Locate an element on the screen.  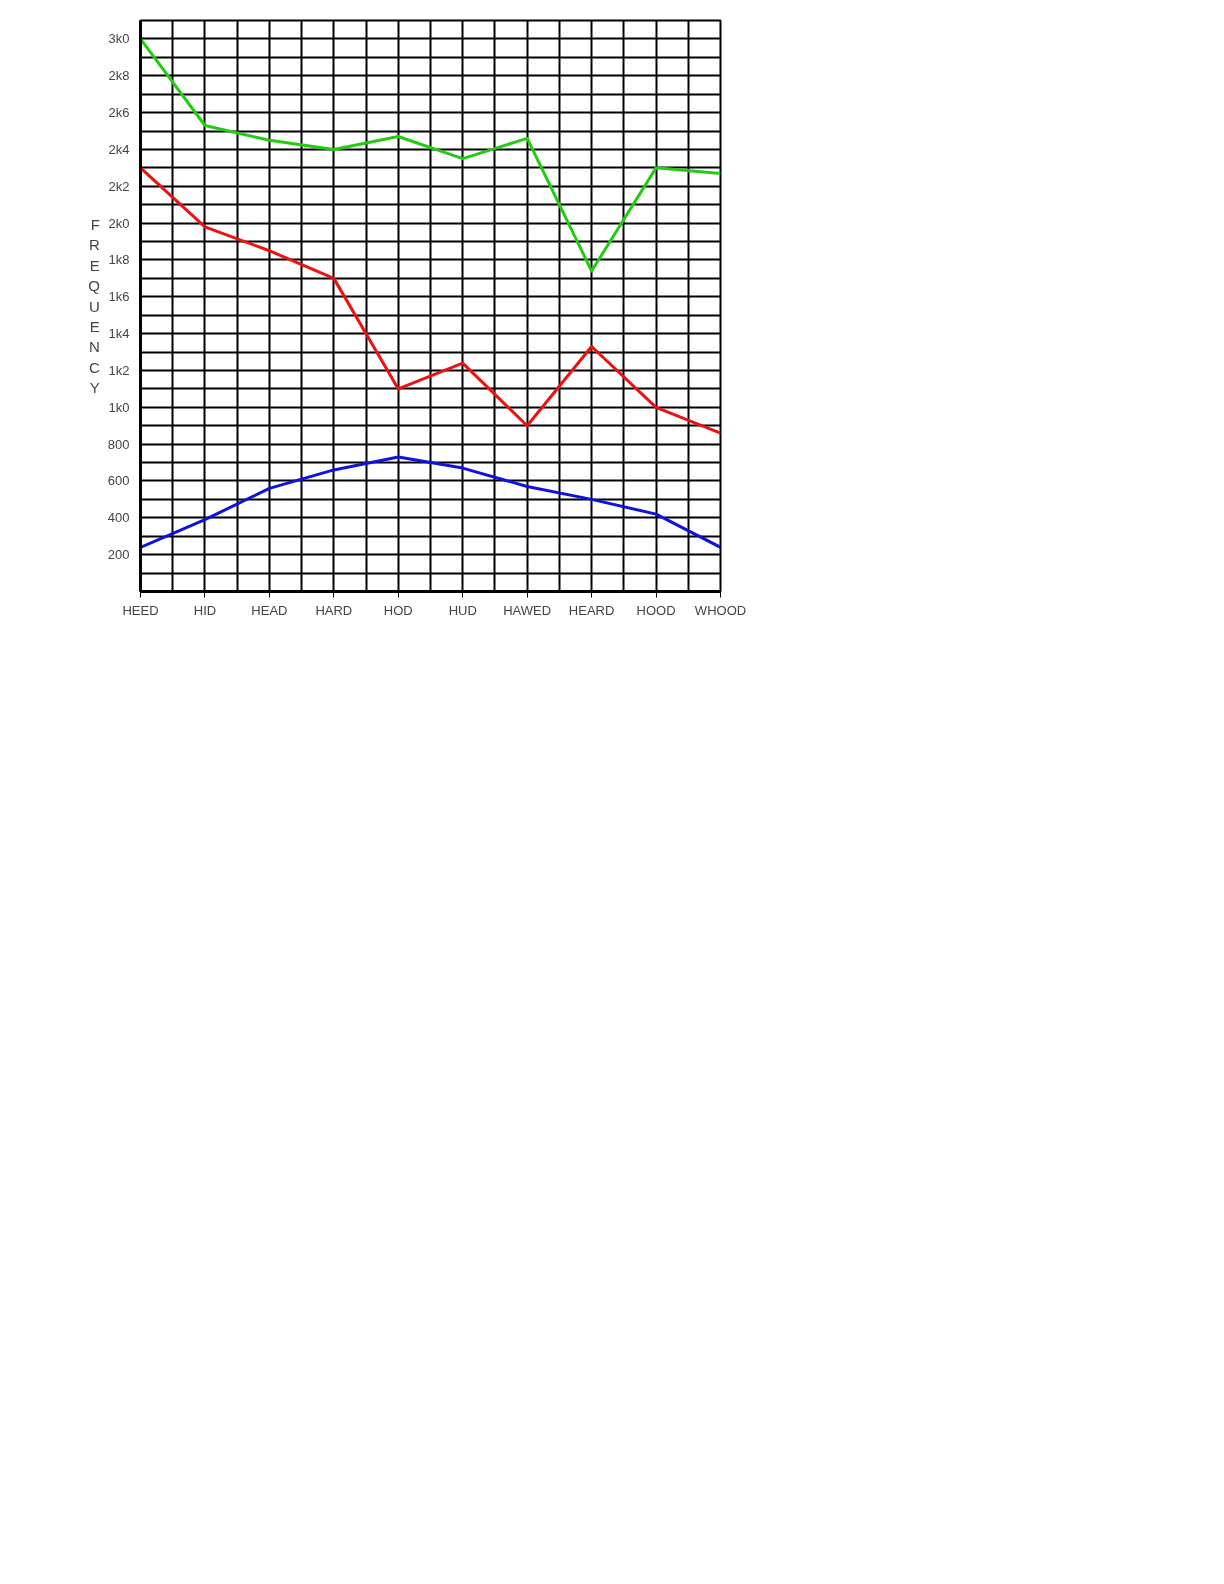
text: FREQUENCY is located at coordinates (94, 306).